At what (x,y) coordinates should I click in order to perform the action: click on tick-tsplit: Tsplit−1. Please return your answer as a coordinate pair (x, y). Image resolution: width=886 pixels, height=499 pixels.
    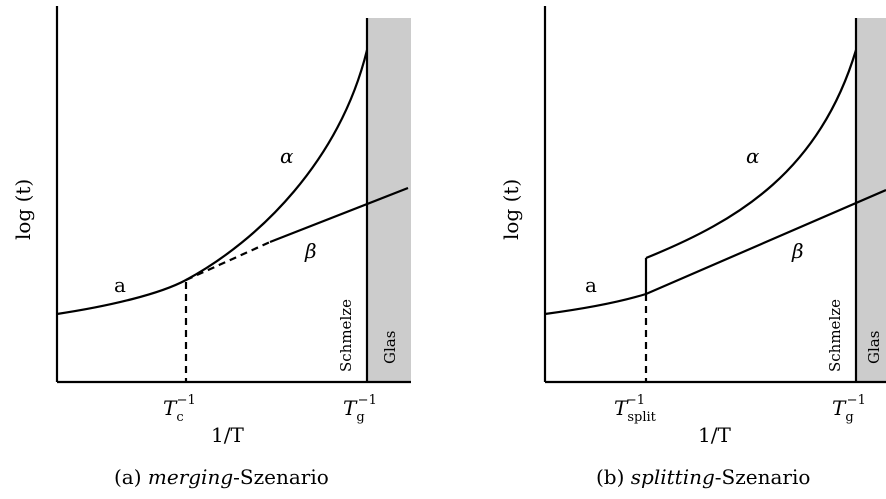
    Looking at the image, I should click on (635, 409).